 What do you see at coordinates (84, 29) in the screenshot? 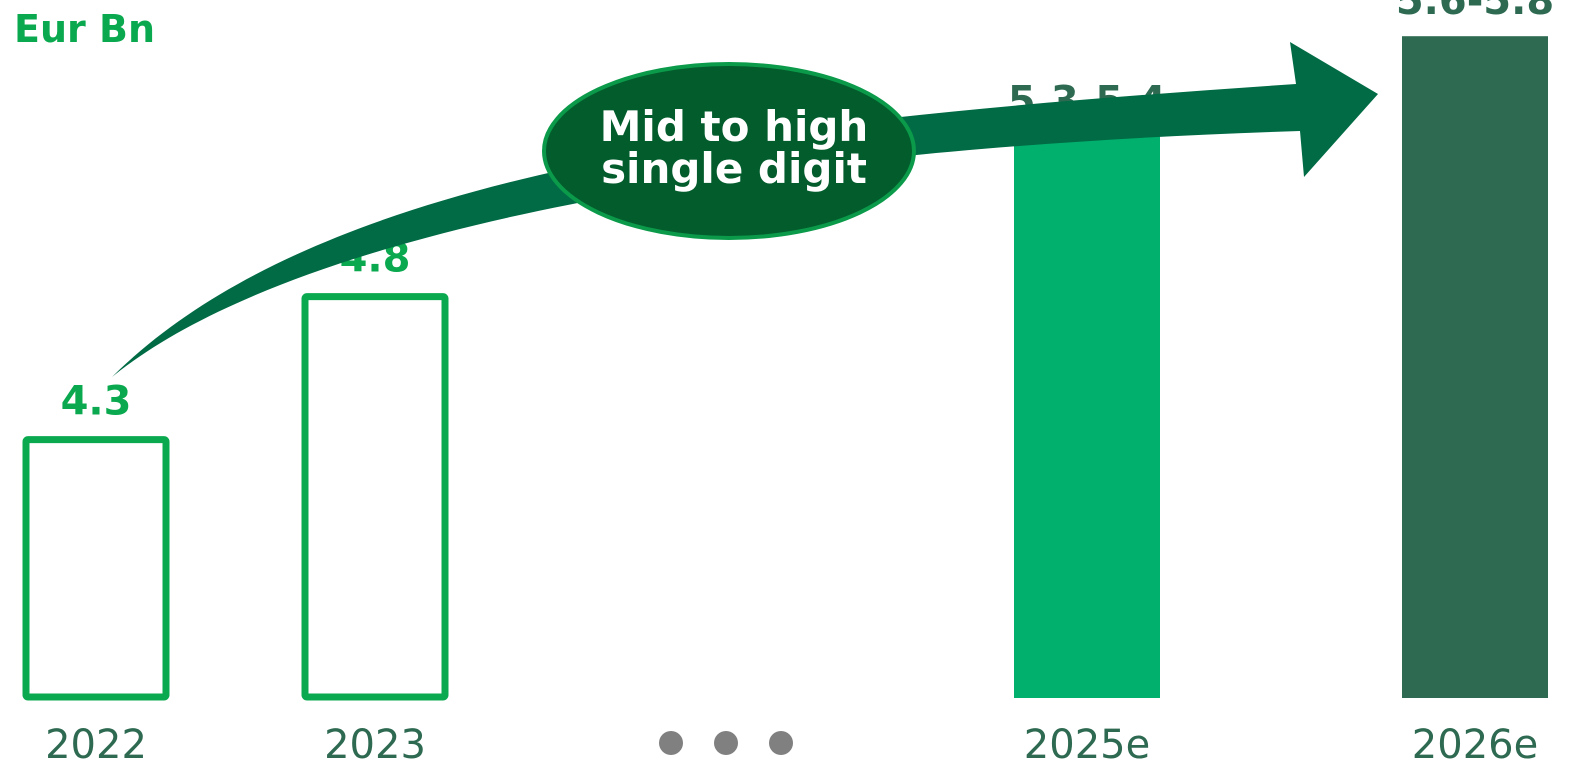
I see `unit-label: Eur Bn` at bounding box center [84, 29].